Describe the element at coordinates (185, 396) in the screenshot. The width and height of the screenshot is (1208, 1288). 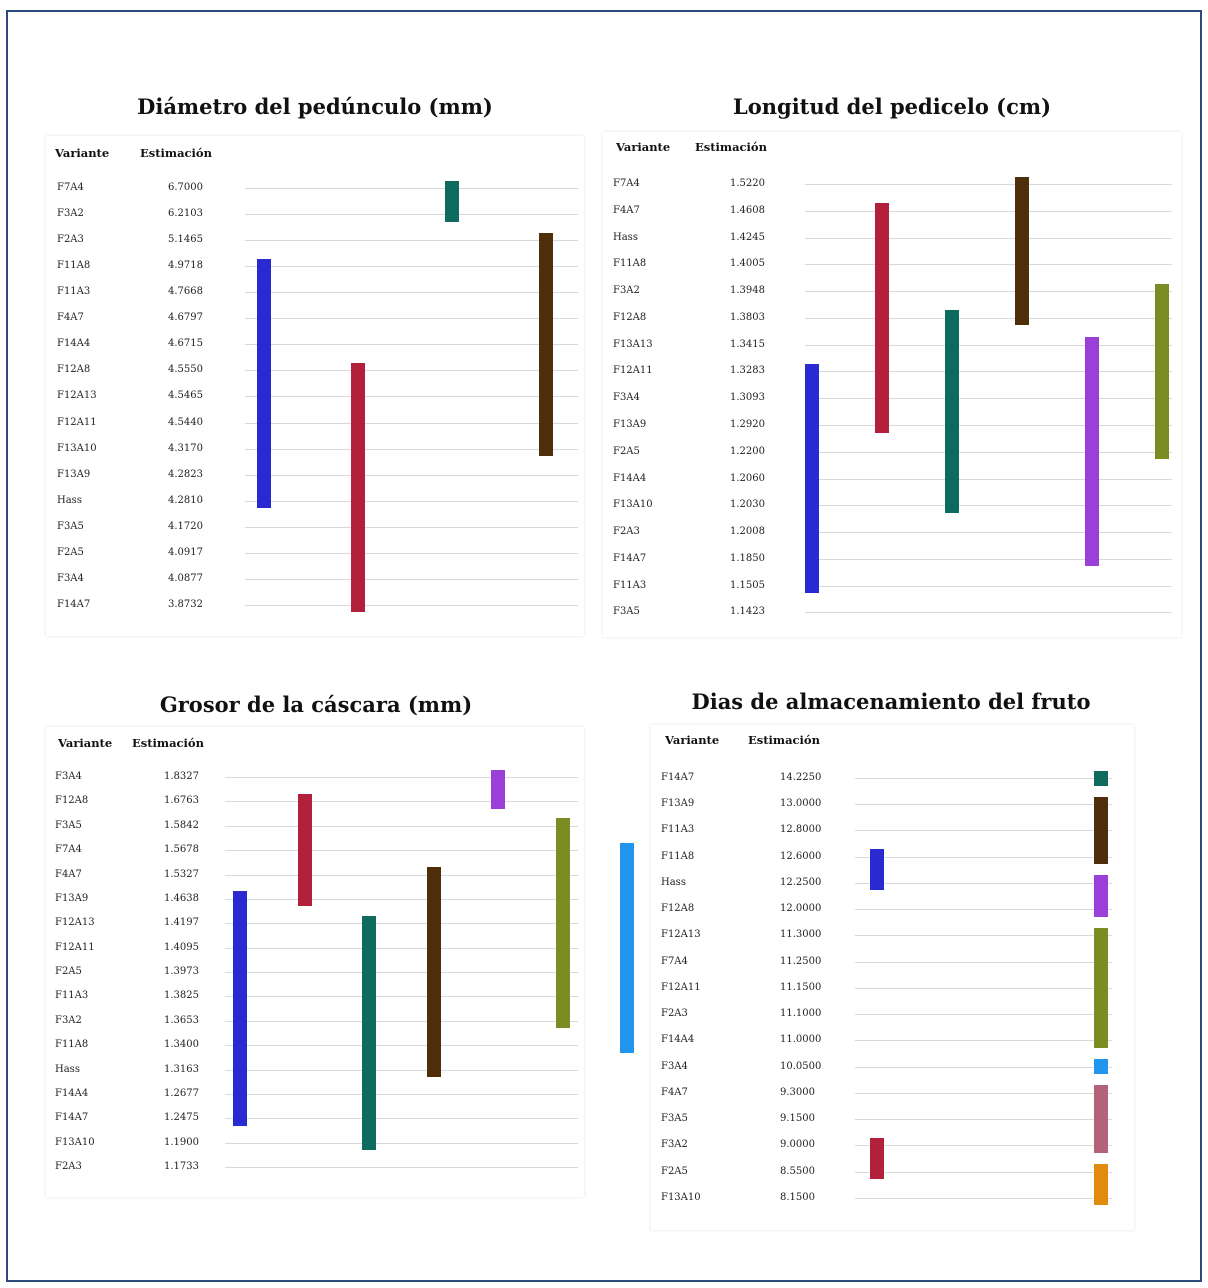
I see `row-estimate-value: 4.5465` at that location.